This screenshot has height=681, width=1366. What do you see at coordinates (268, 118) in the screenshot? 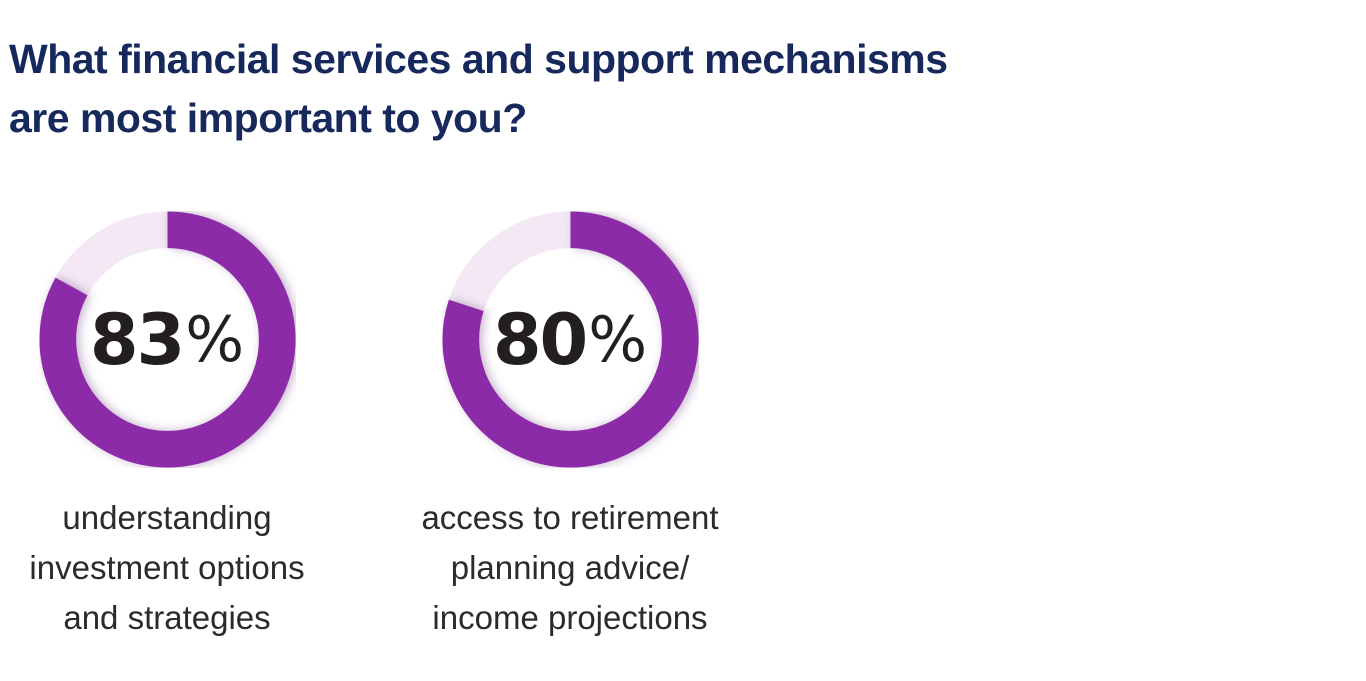
I see `page-title-line-2: are most important to you?` at bounding box center [268, 118].